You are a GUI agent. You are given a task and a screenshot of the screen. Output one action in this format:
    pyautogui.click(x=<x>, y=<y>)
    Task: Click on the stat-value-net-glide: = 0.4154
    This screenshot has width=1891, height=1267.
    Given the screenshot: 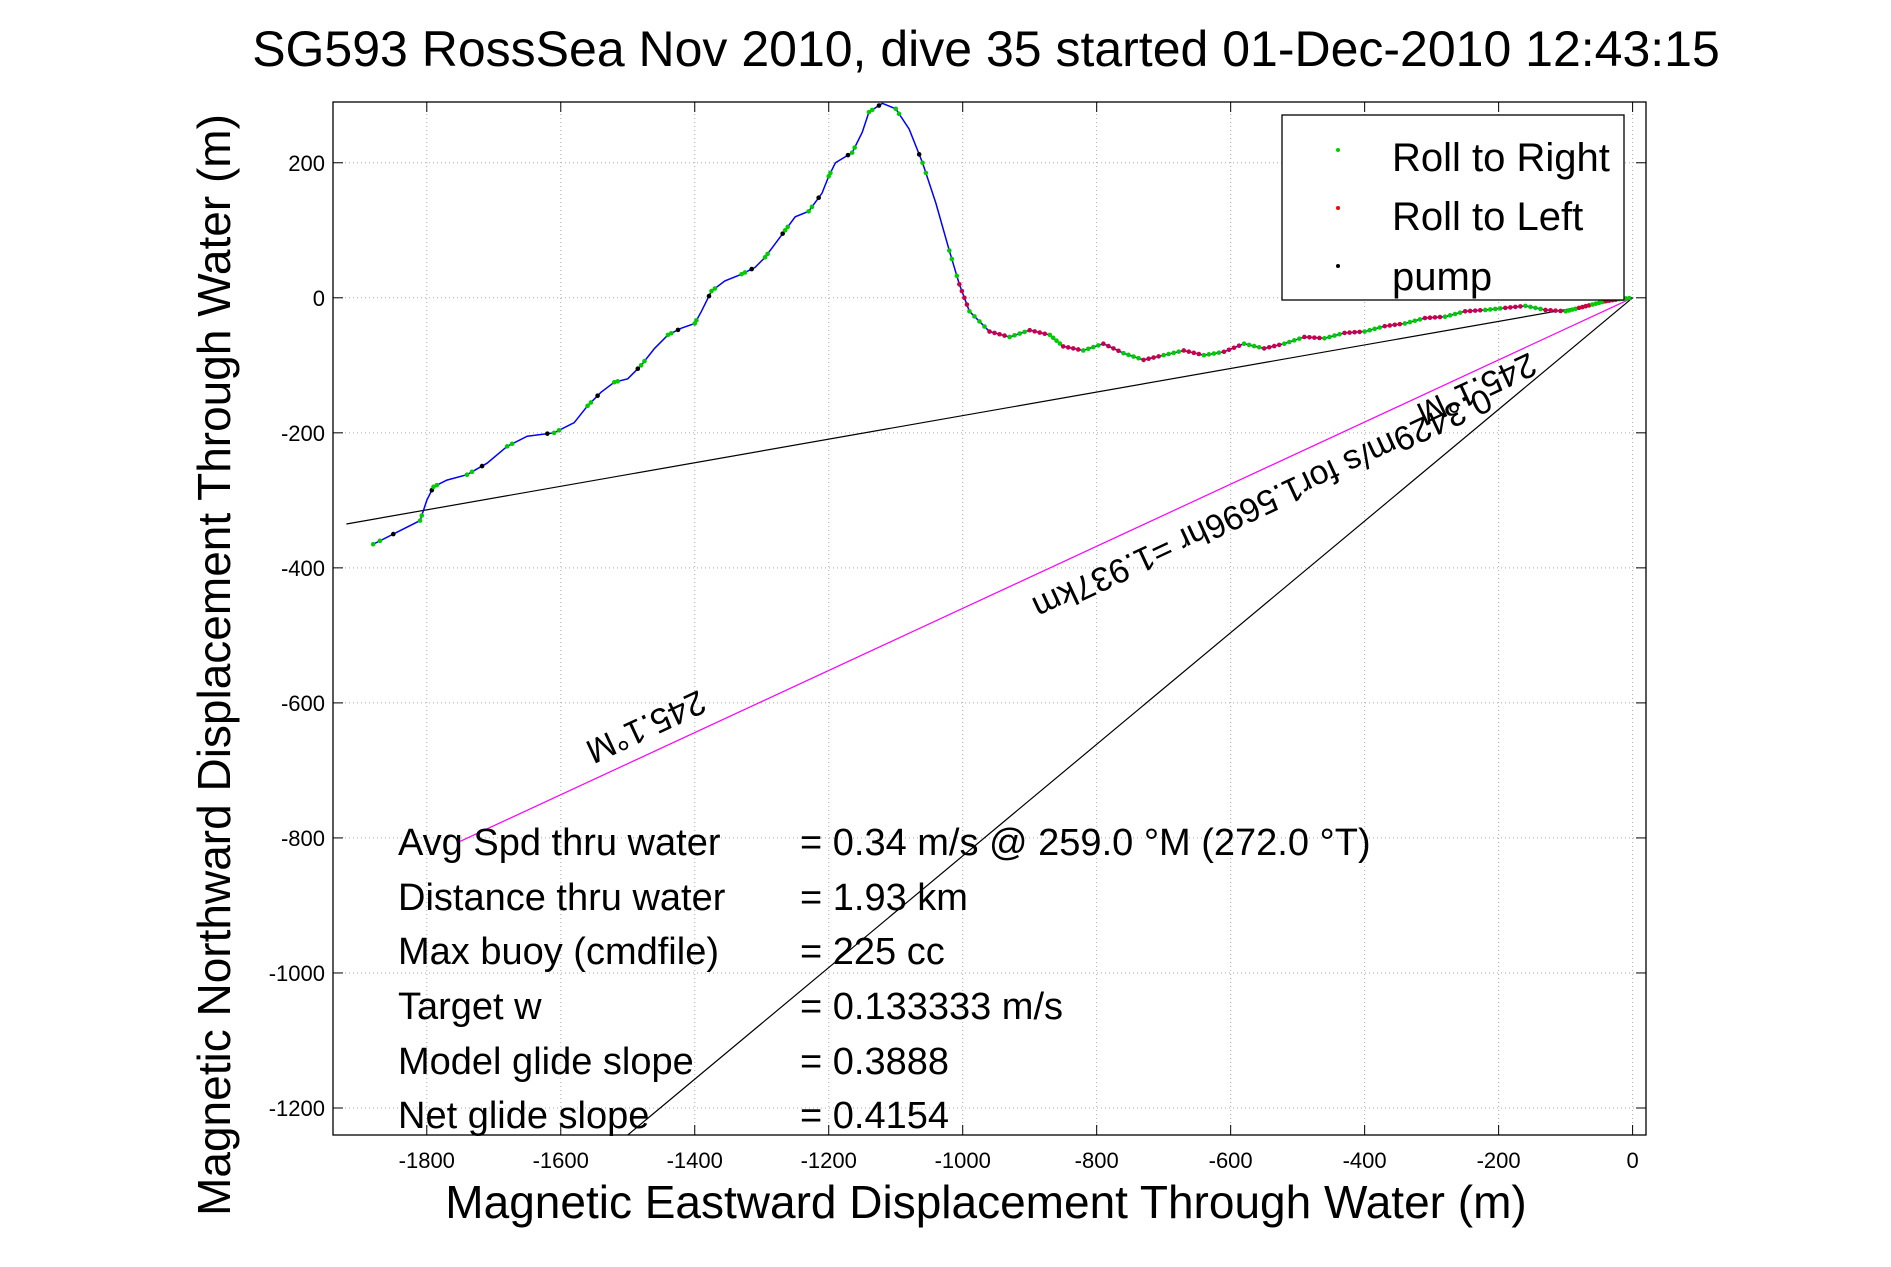 What is the action you would take?
    pyautogui.click(x=874, y=1116)
    